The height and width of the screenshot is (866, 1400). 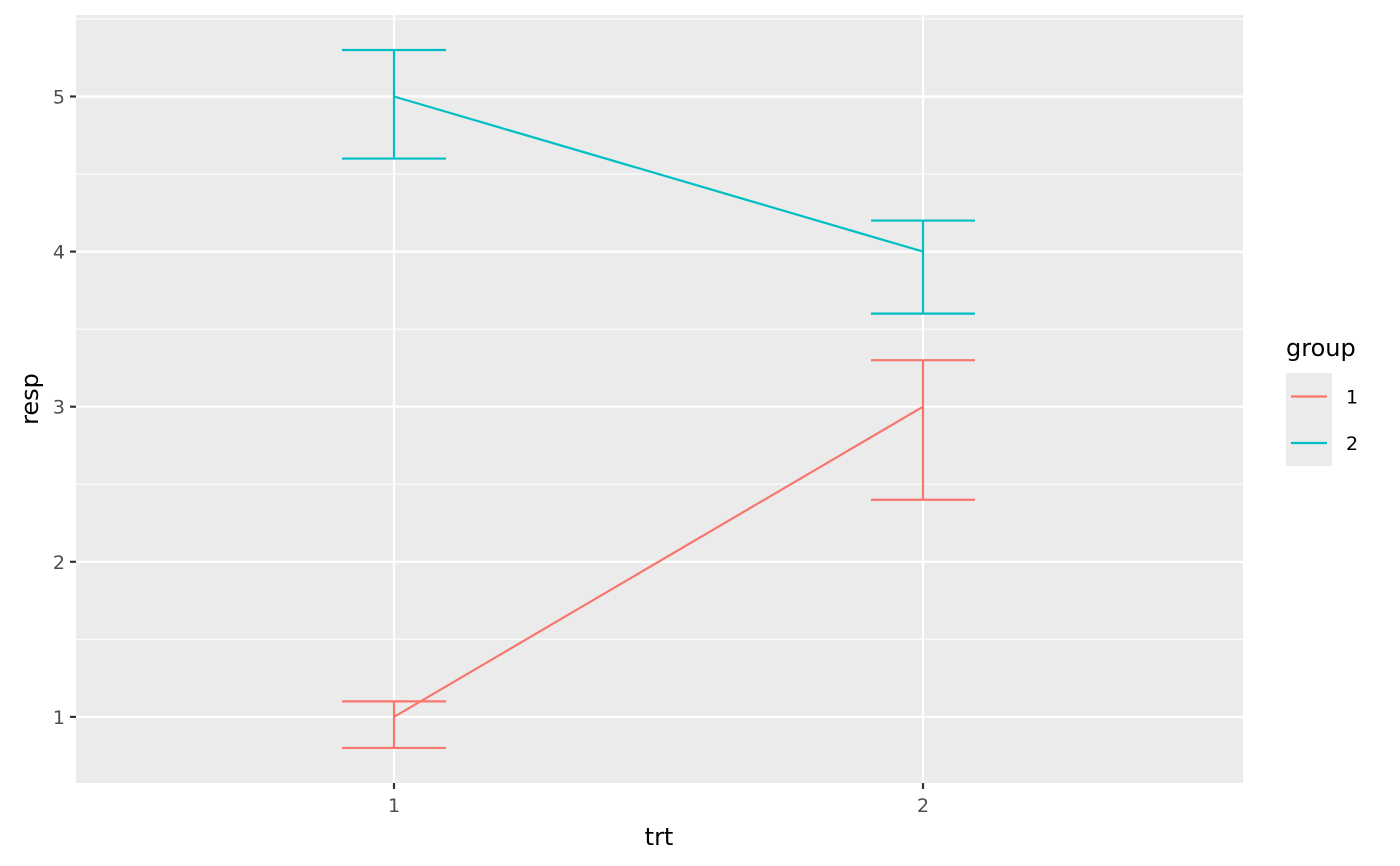 I want to click on x-axis-title: trt, so click(x=659, y=837).